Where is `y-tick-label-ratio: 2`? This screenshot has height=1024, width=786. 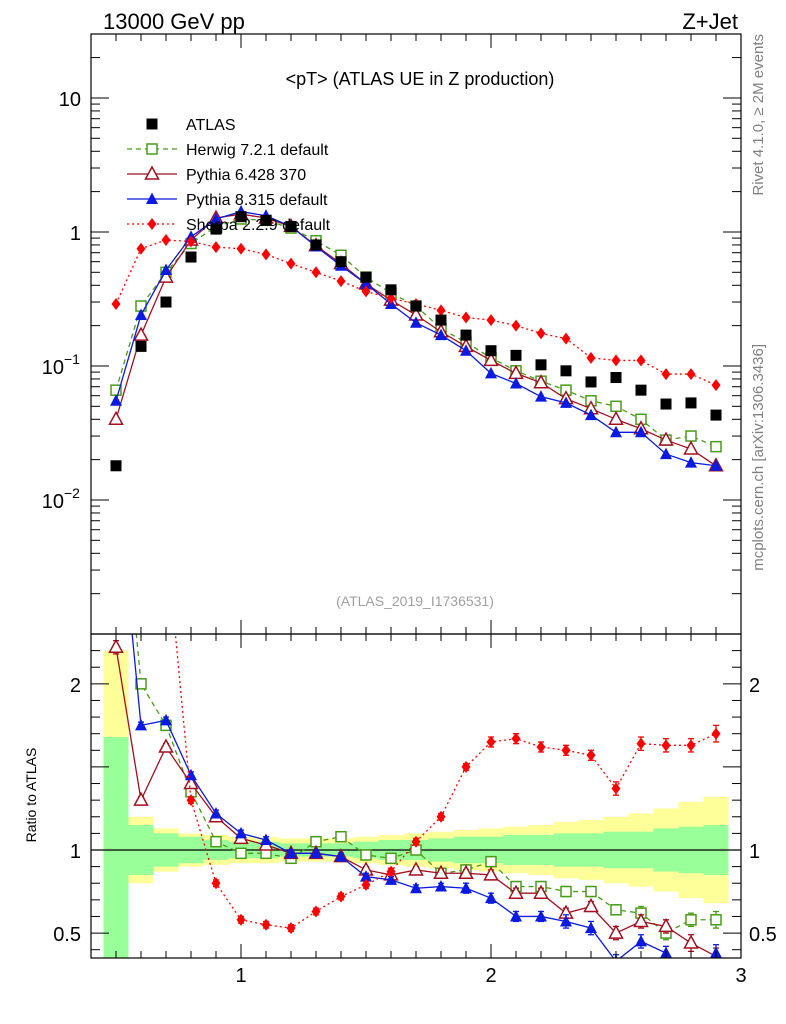 y-tick-label-ratio: 2 is located at coordinates (75, 686).